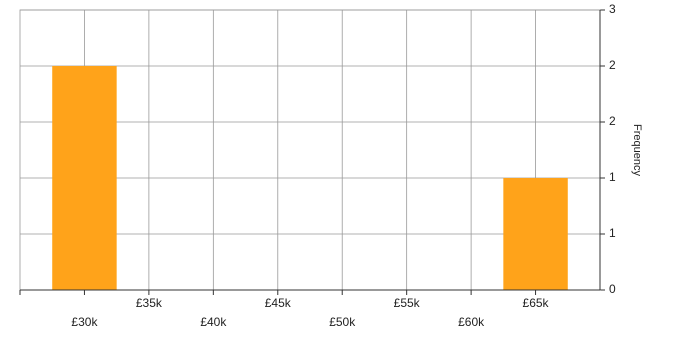 This screenshot has height=350, width=700. Describe the element at coordinates (612, 9) in the screenshot. I see `y-tick-label: 3` at that location.